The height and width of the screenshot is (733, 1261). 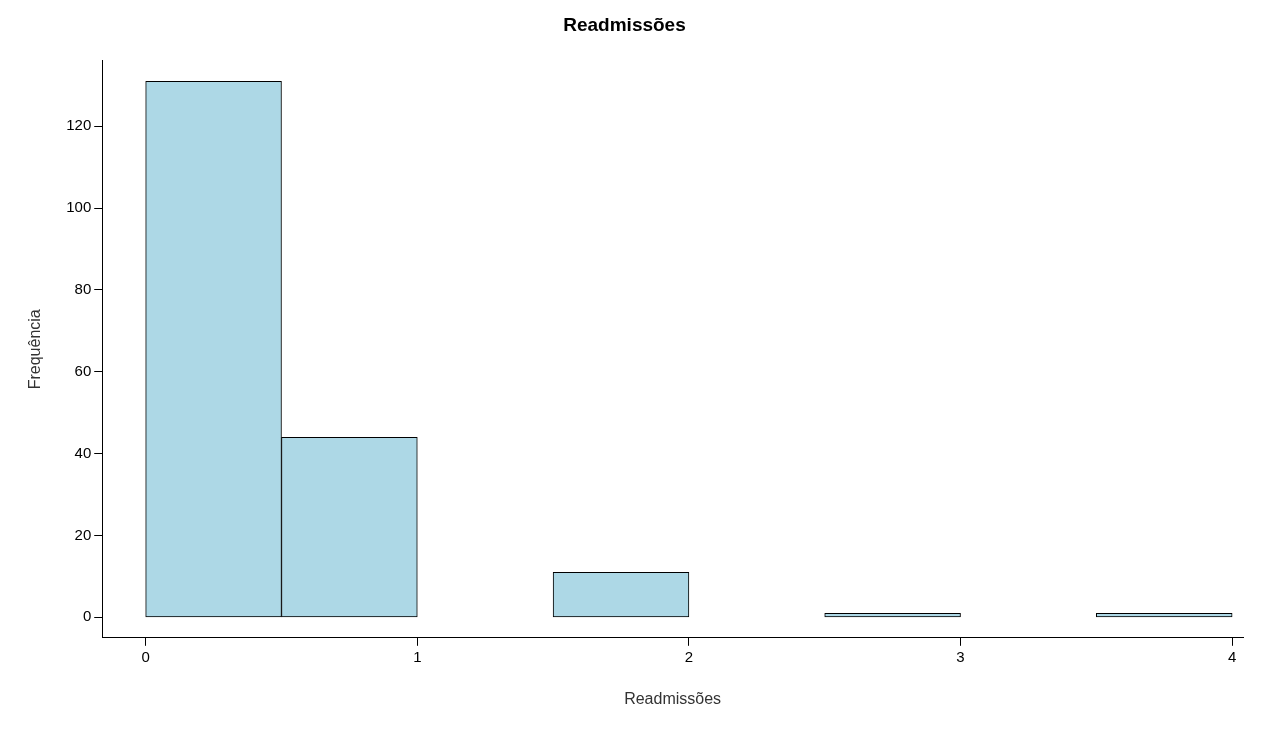 What do you see at coordinates (79, 125) in the screenshot?
I see `y-tick-label: 120` at bounding box center [79, 125].